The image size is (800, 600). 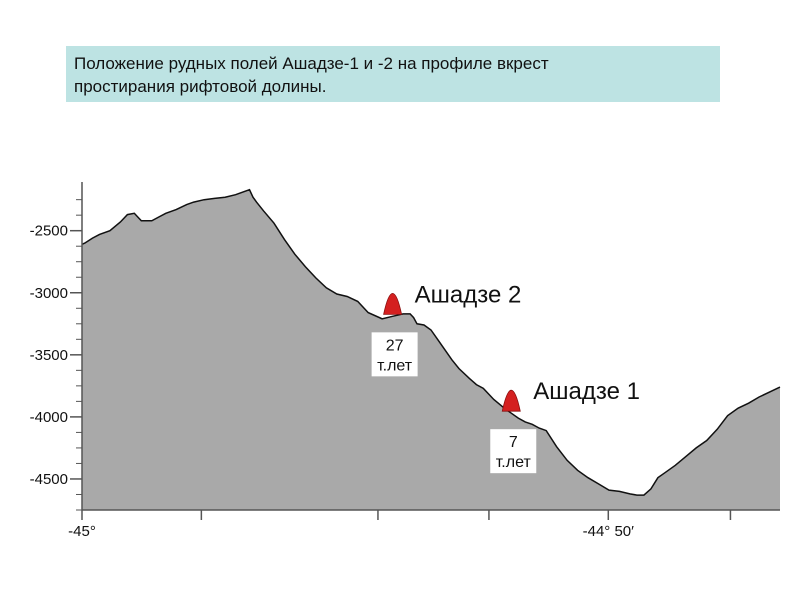 I want to click on age-value: 7, so click(x=513, y=442).